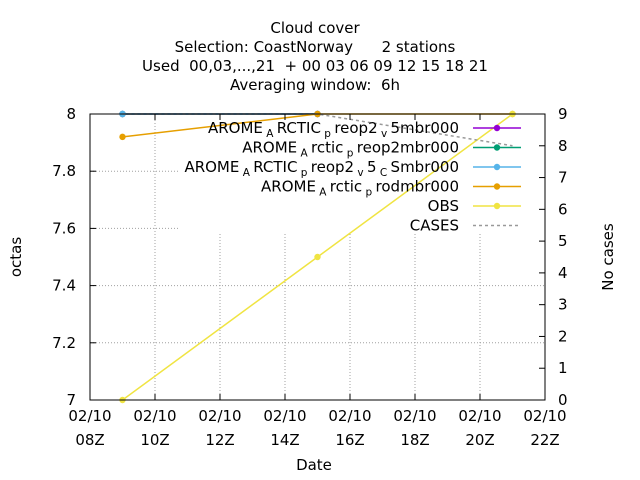 The height and width of the screenshot is (480, 640). What do you see at coordinates (425, 128) in the screenshot?
I see `legend-label-part: 5mbr000` at bounding box center [425, 128].